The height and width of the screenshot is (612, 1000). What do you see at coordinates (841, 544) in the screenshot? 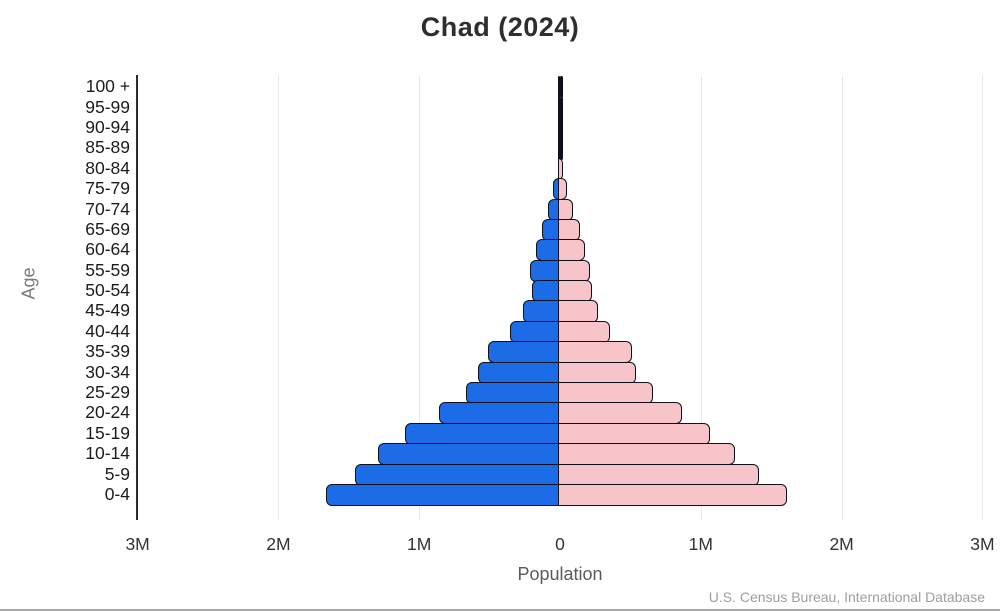
I see `x-tick-right-2m: 2M` at bounding box center [841, 544].